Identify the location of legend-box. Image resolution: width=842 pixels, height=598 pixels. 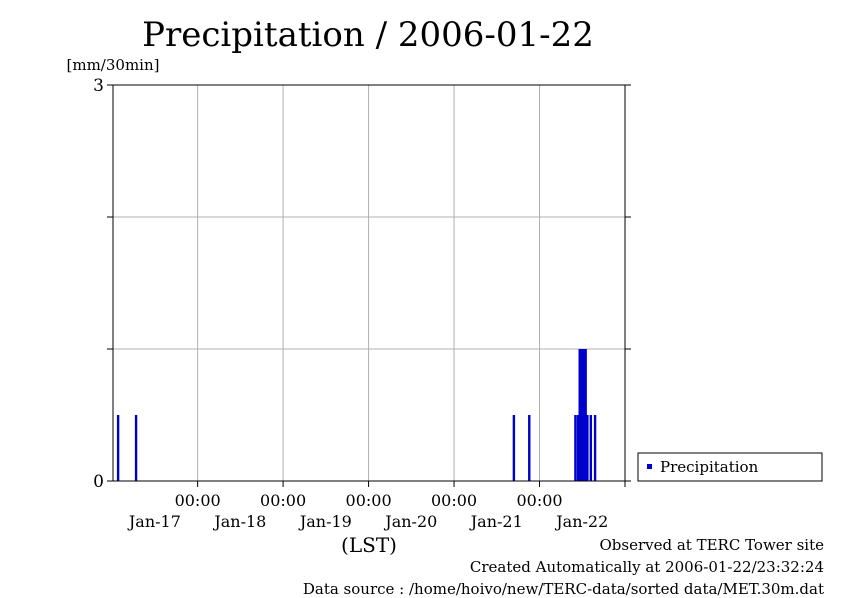
(730, 467).